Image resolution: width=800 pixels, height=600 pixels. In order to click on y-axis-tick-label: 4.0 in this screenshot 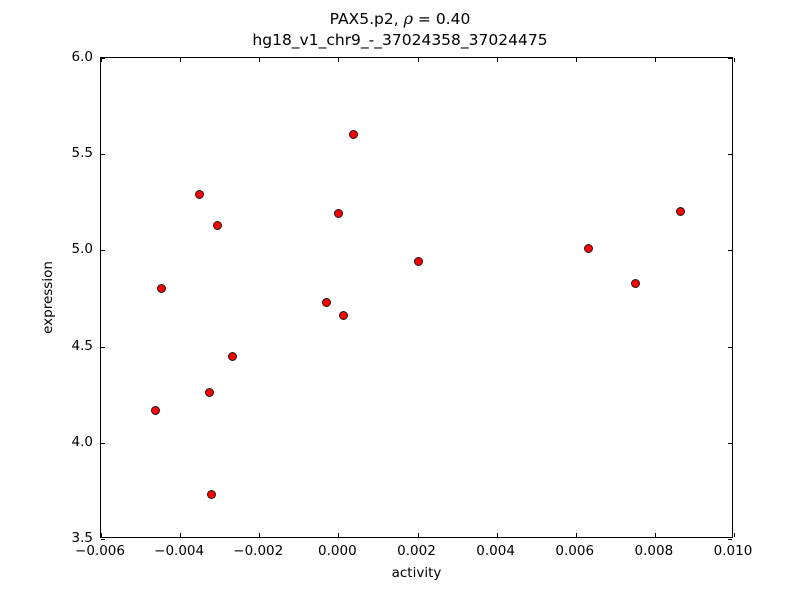, I will do `click(82, 441)`.